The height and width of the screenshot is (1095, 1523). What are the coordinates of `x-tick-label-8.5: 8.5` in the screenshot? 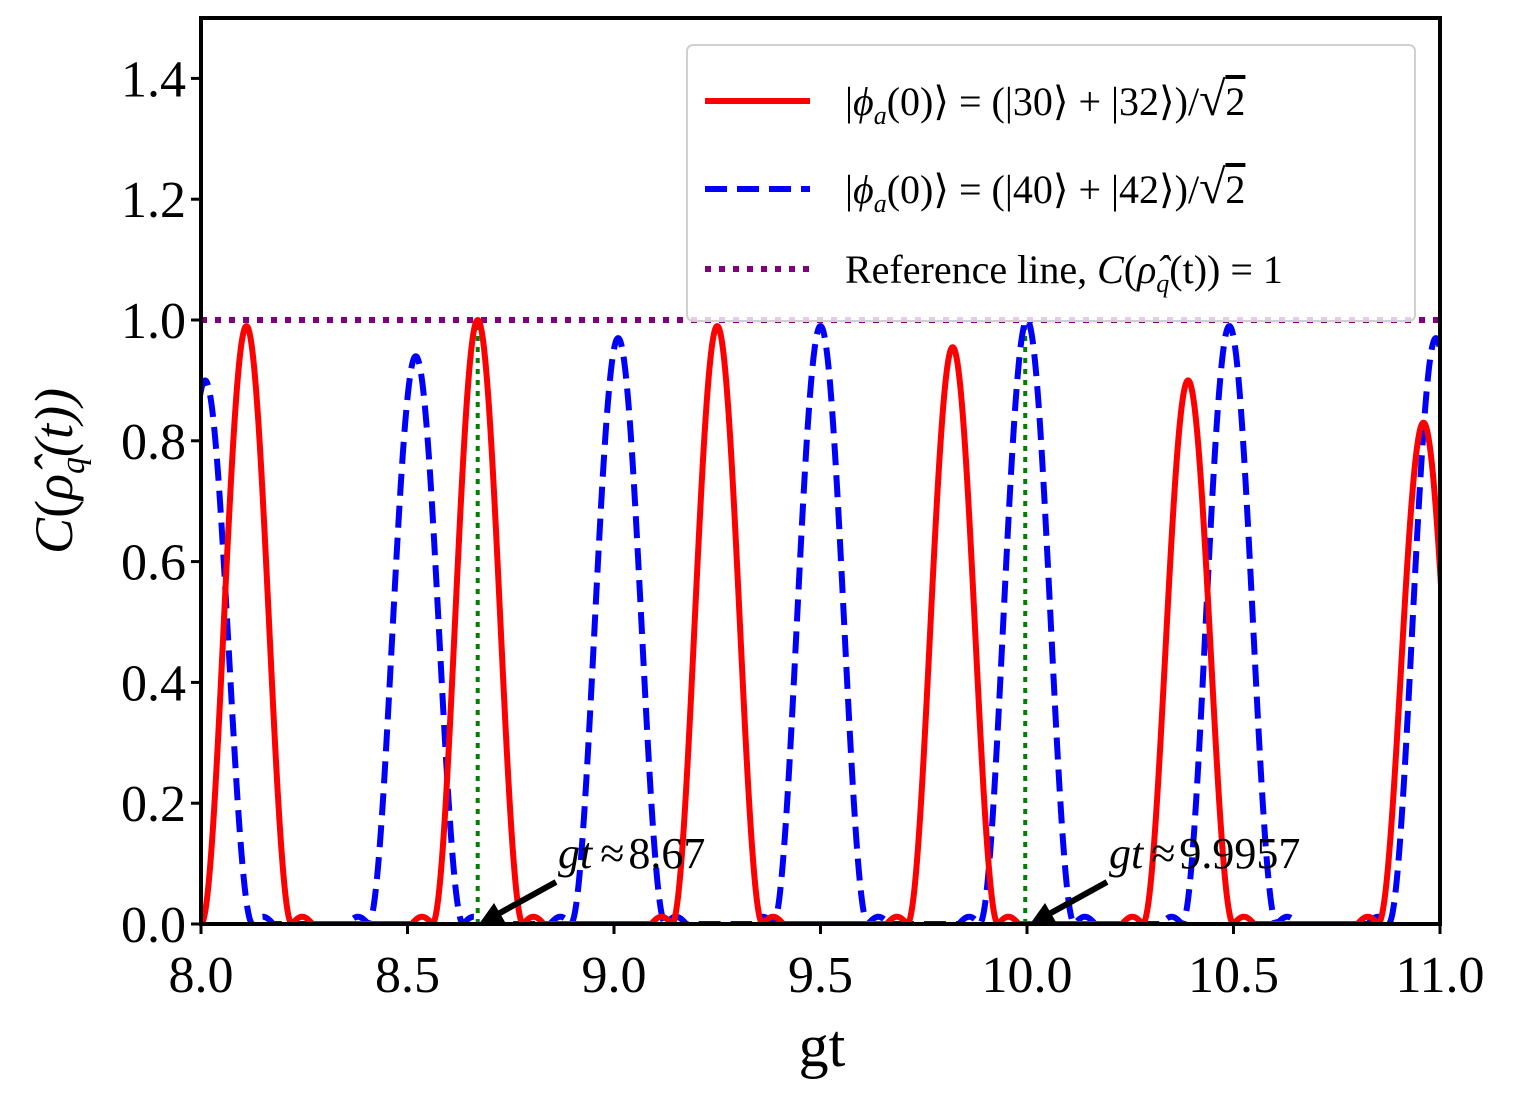 It's located at (407, 975).